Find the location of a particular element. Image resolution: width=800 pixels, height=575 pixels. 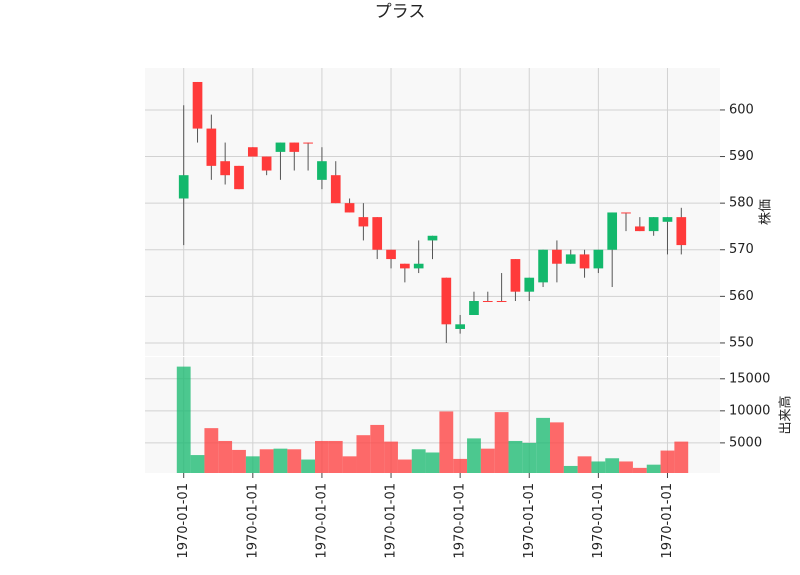

y-tick-label: 550 is located at coordinates (741, 342).